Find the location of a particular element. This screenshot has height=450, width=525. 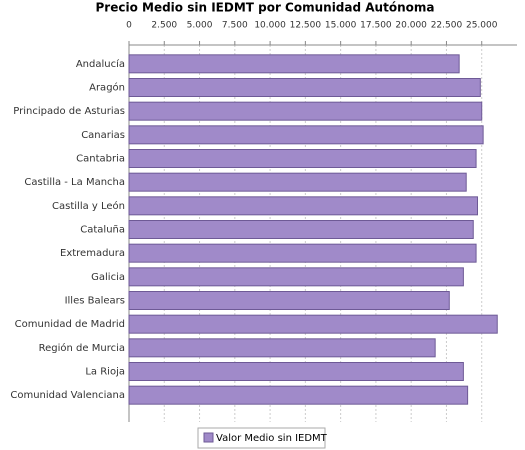

y-tick-label: Galicia is located at coordinates (108, 277).